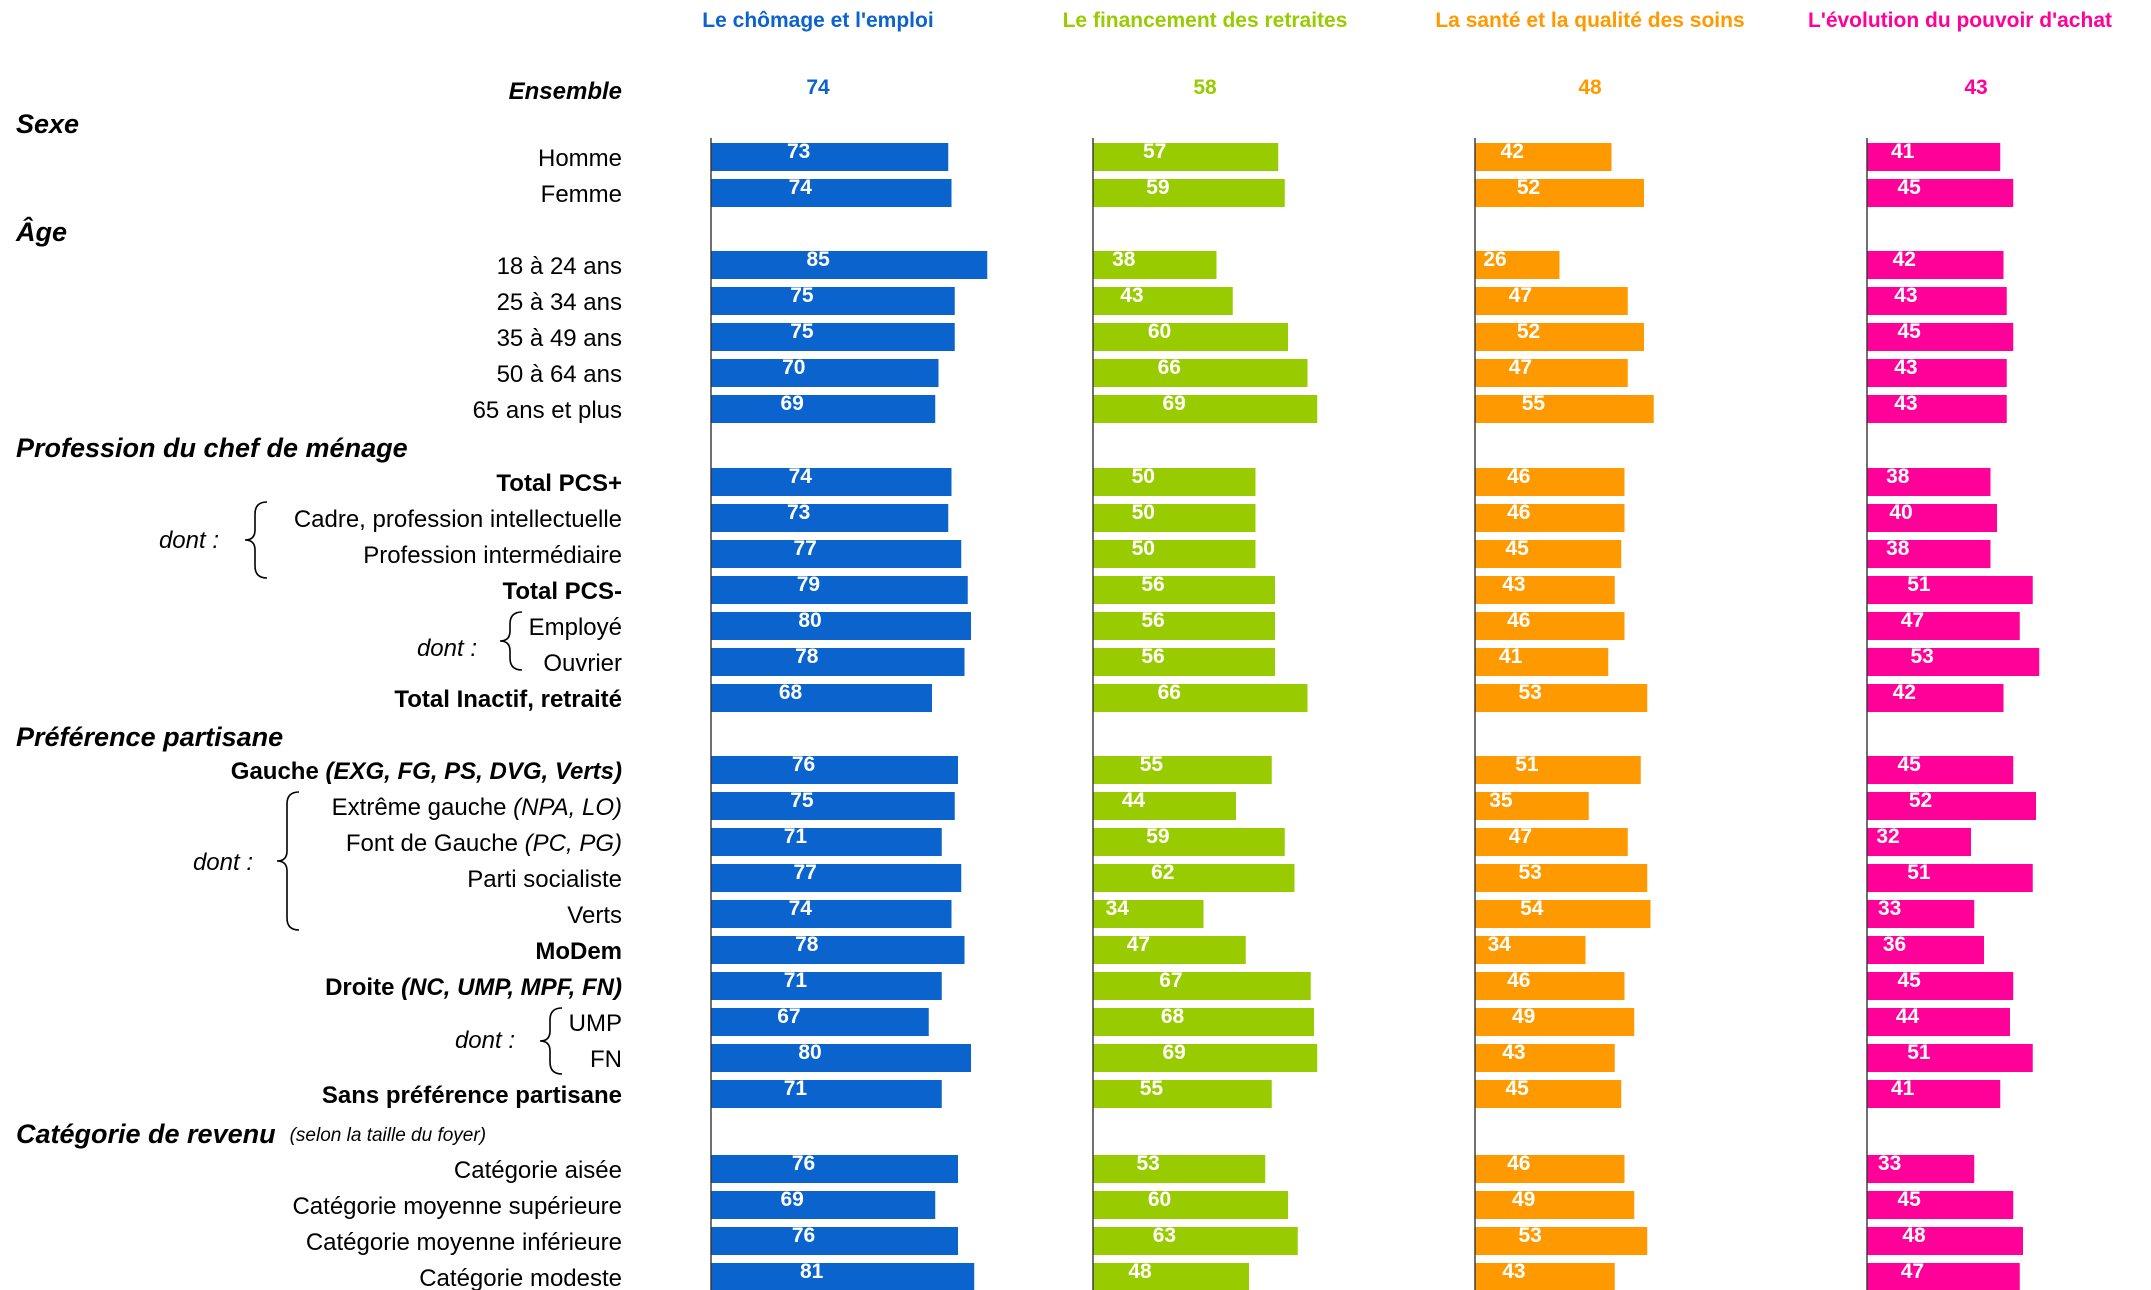  What do you see at coordinates (1154, 151) in the screenshot?
I see `bar-value-label: 57` at bounding box center [1154, 151].